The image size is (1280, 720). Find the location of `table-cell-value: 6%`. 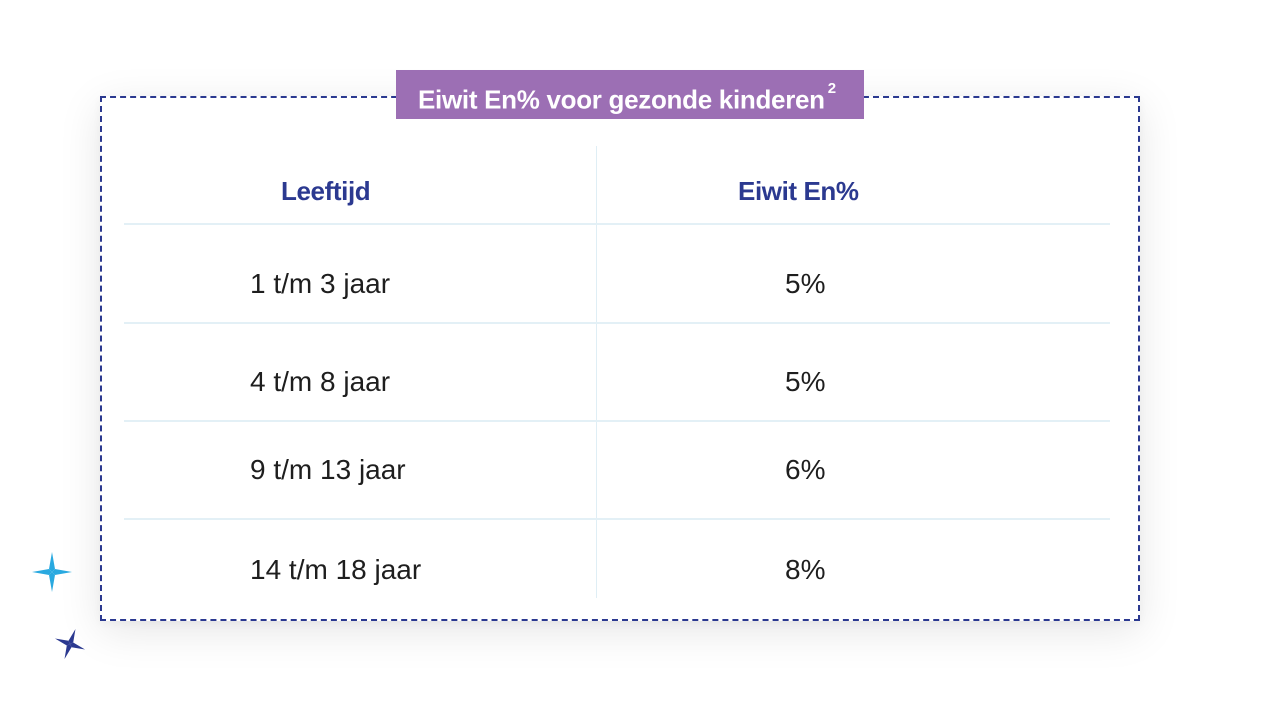

table-cell-value: 6% is located at coordinates (805, 469).